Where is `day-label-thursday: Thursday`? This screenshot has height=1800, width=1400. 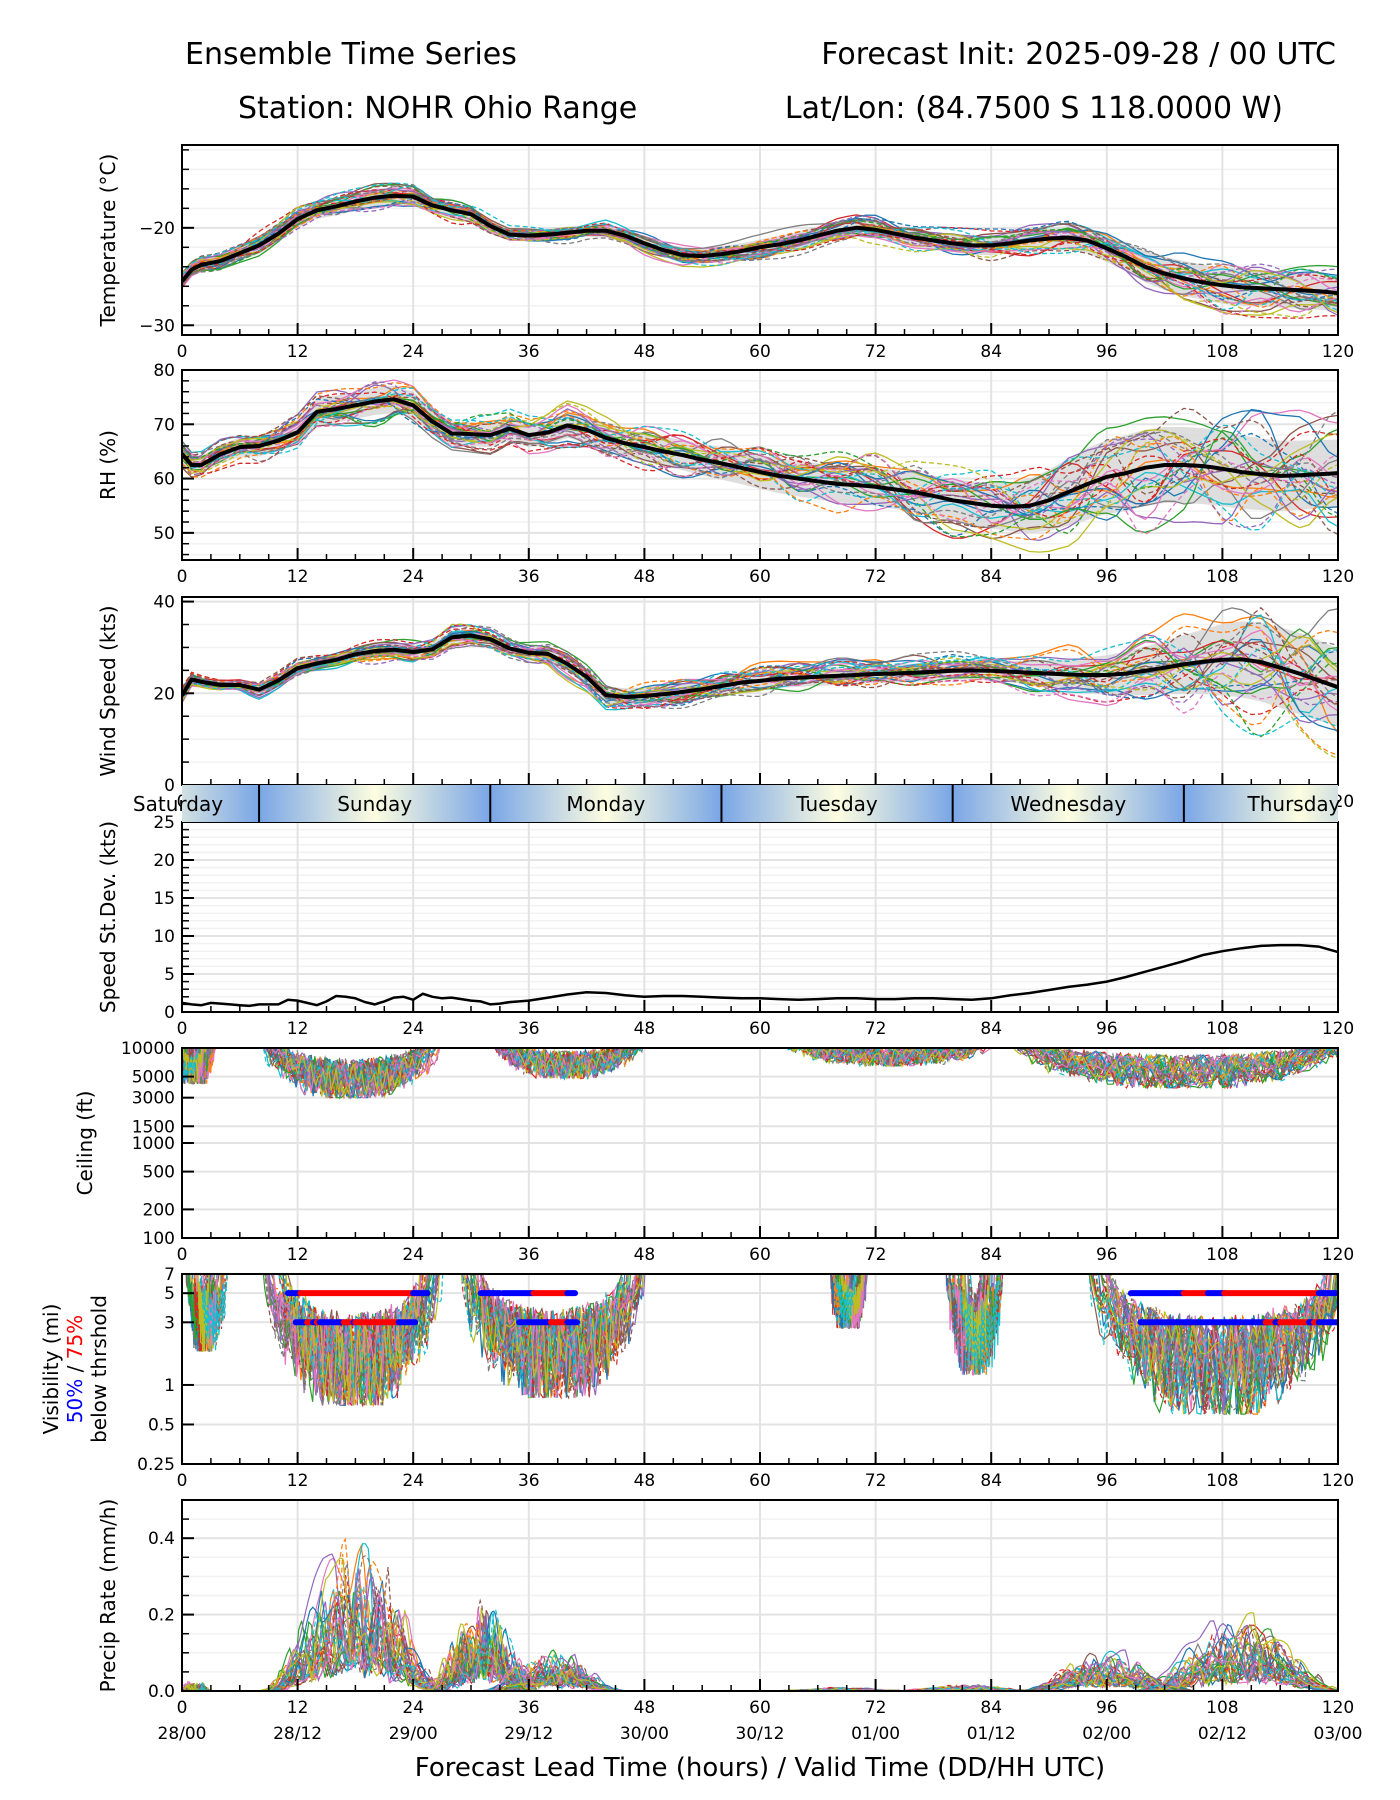
day-label-thursday: Thursday is located at coordinates (1294, 804).